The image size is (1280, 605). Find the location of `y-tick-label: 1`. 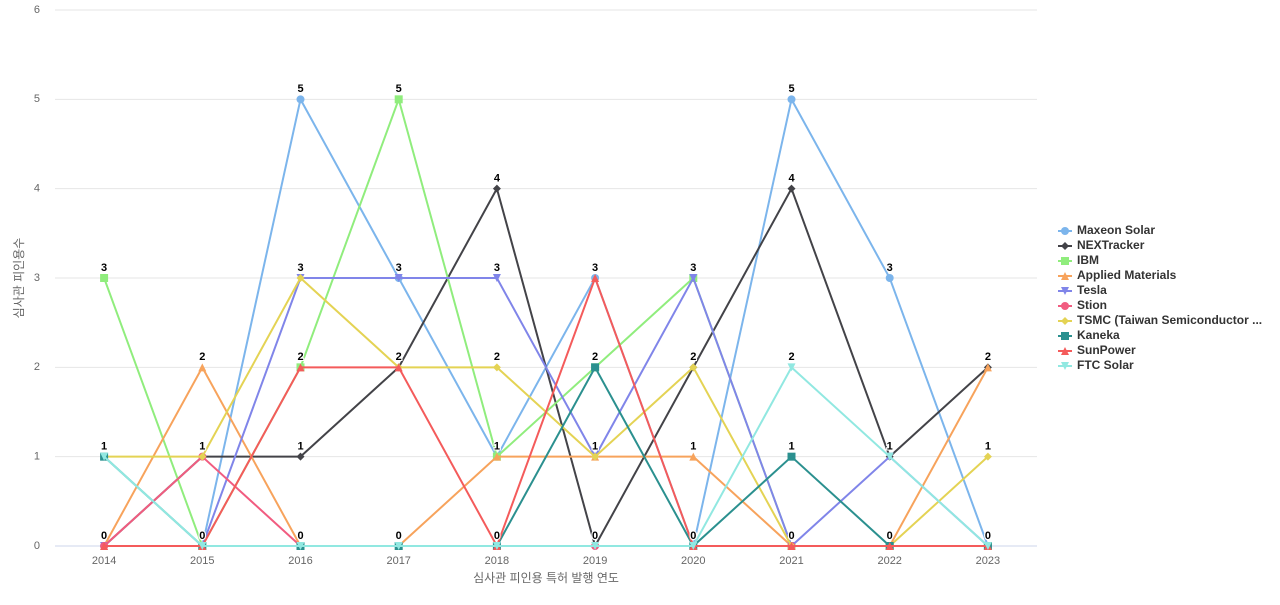

y-tick-label: 1 is located at coordinates (37, 457).